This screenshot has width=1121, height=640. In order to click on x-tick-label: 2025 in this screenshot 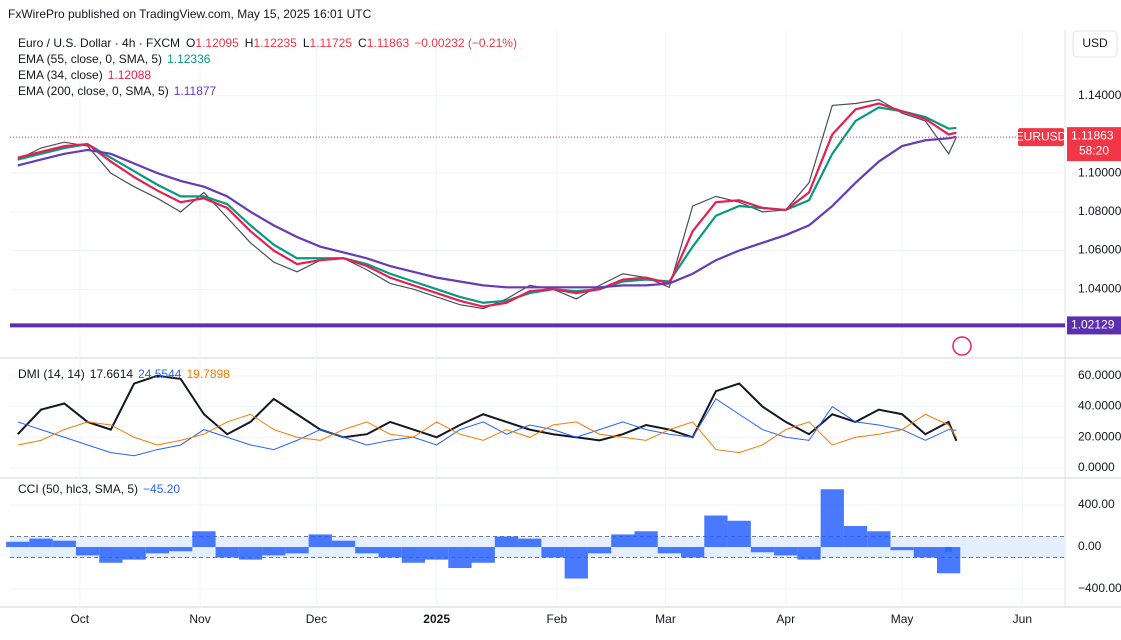, I will do `click(436, 619)`.